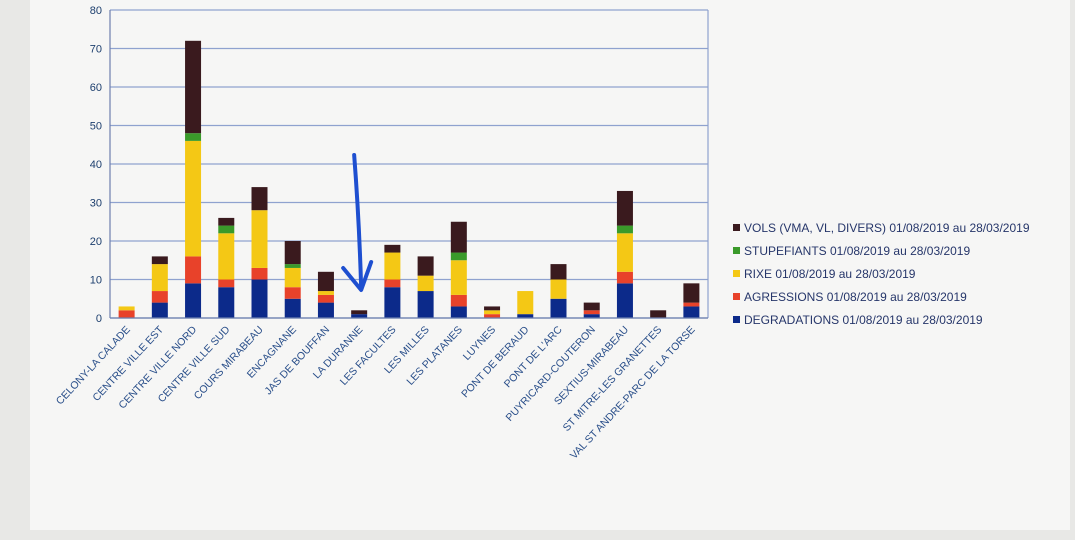  What do you see at coordinates (159, 310) in the screenshot?
I see `bar-segment-degradations-centre-ville-est` at bounding box center [159, 310].